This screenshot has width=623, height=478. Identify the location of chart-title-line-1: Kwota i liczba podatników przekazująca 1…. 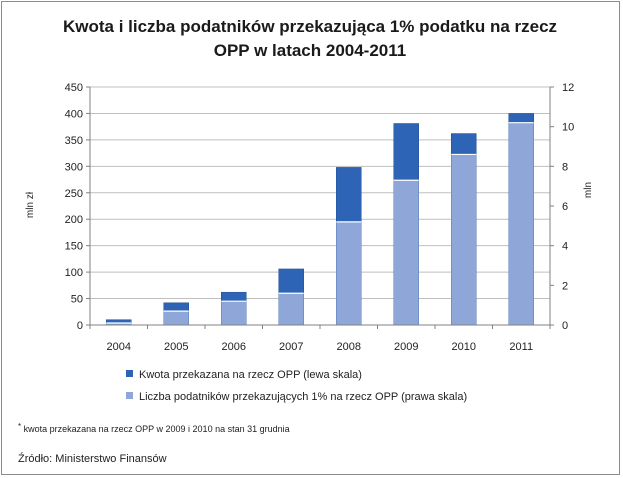
(310, 26).